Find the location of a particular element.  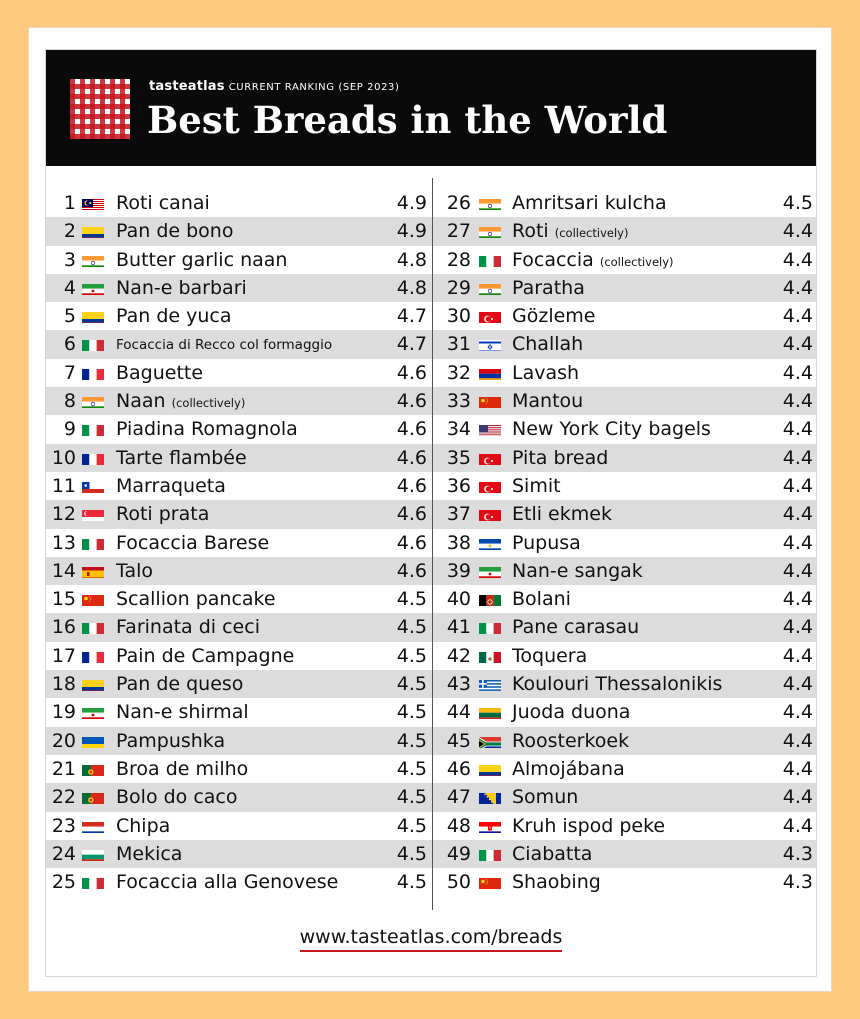

bread-name: Kruh ispod peke is located at coordinates (588, 826).